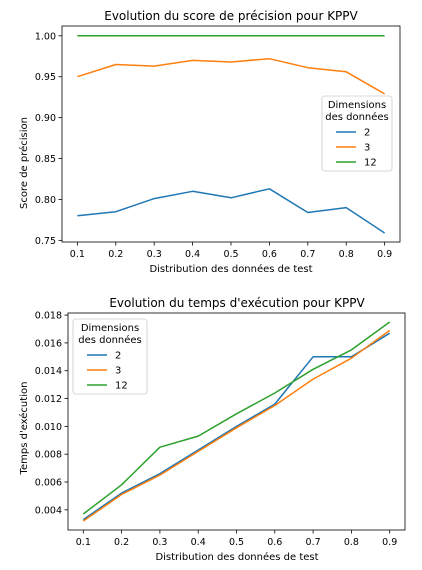 This screenshot has width=422, height=570. Describe the element at coordinates (24, 429) in the screenshot. I see `y-axis-label: Temps d'exécution` at that location.